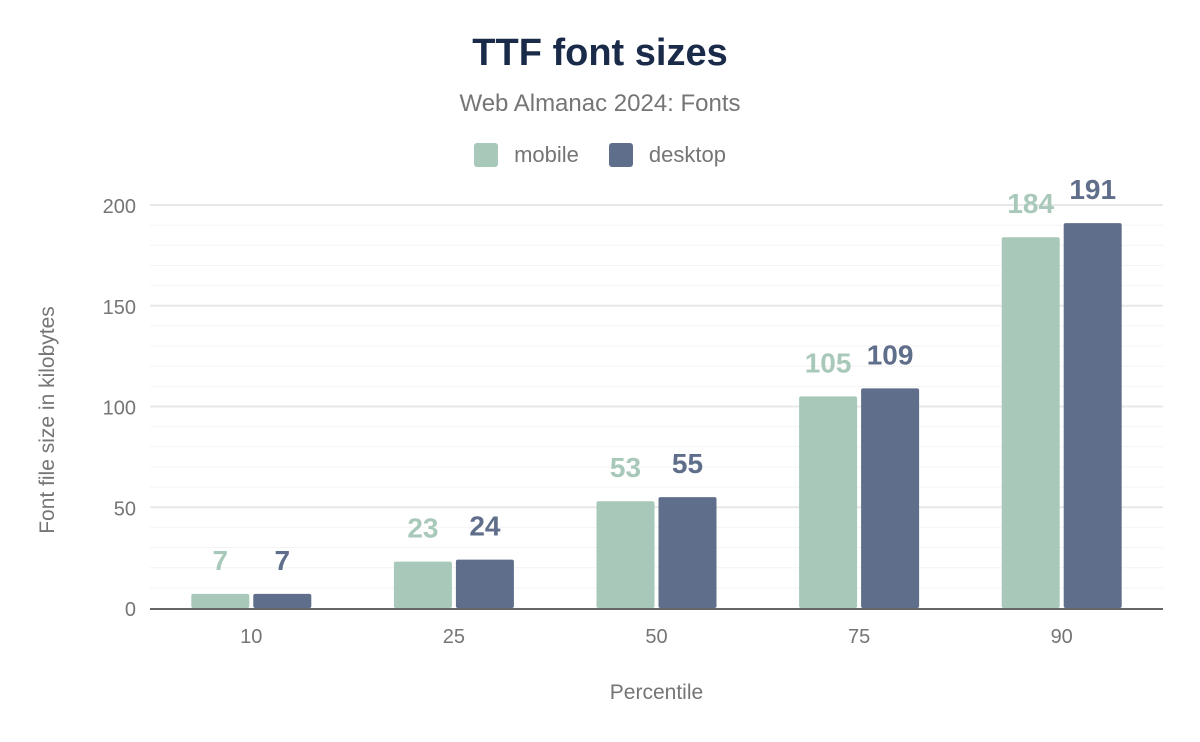  What do you see at coordinates (125, 509) in the screenshot?
I see `y-tick-label: 50` at bounding box center [125, 509].